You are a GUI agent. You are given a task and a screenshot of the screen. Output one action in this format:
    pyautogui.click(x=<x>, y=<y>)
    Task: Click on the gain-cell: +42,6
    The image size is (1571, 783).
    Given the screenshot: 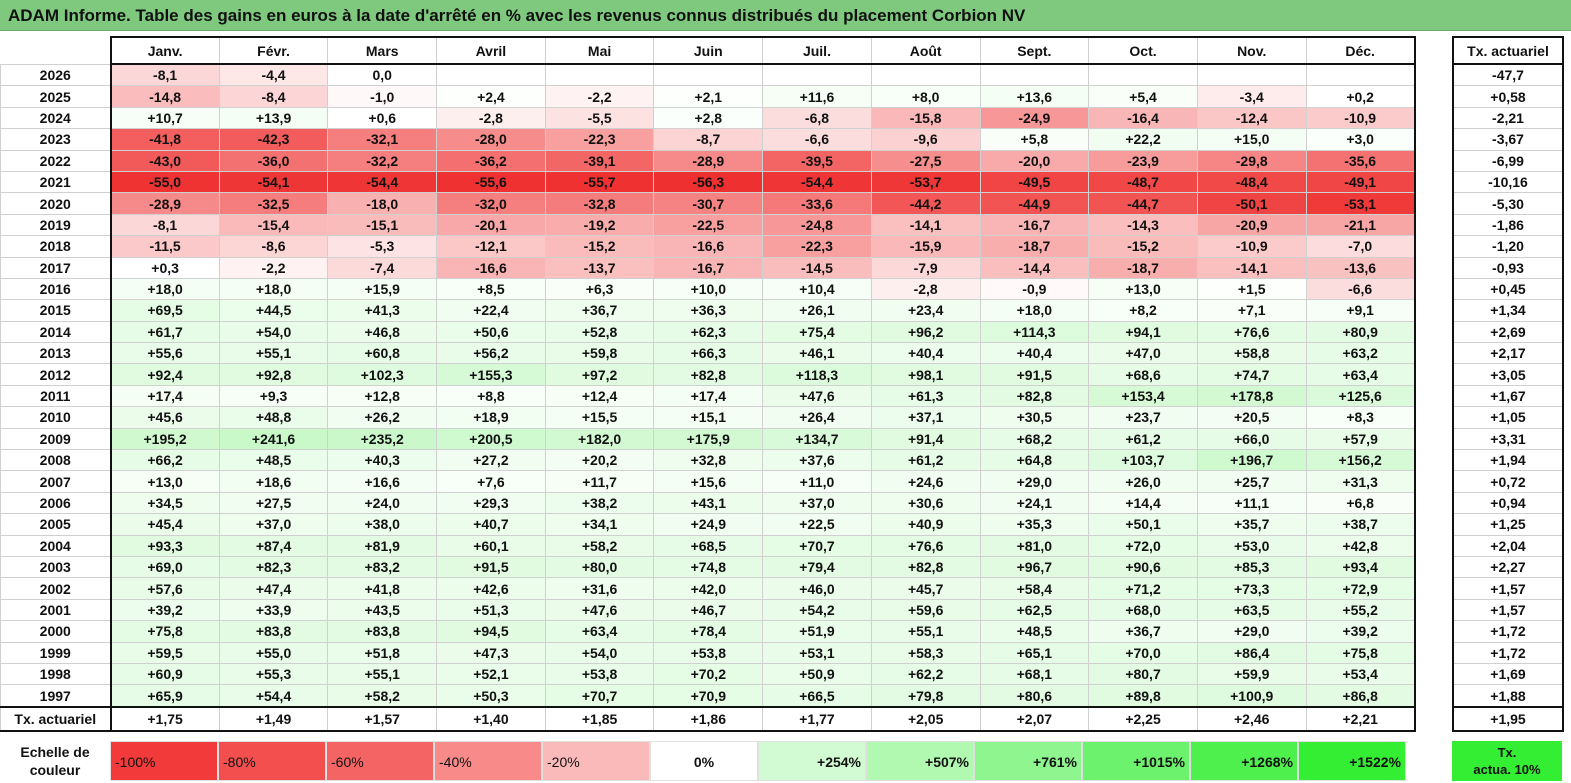 What is the action you would take?
    pyautogui.click(x=491, y=588)
    